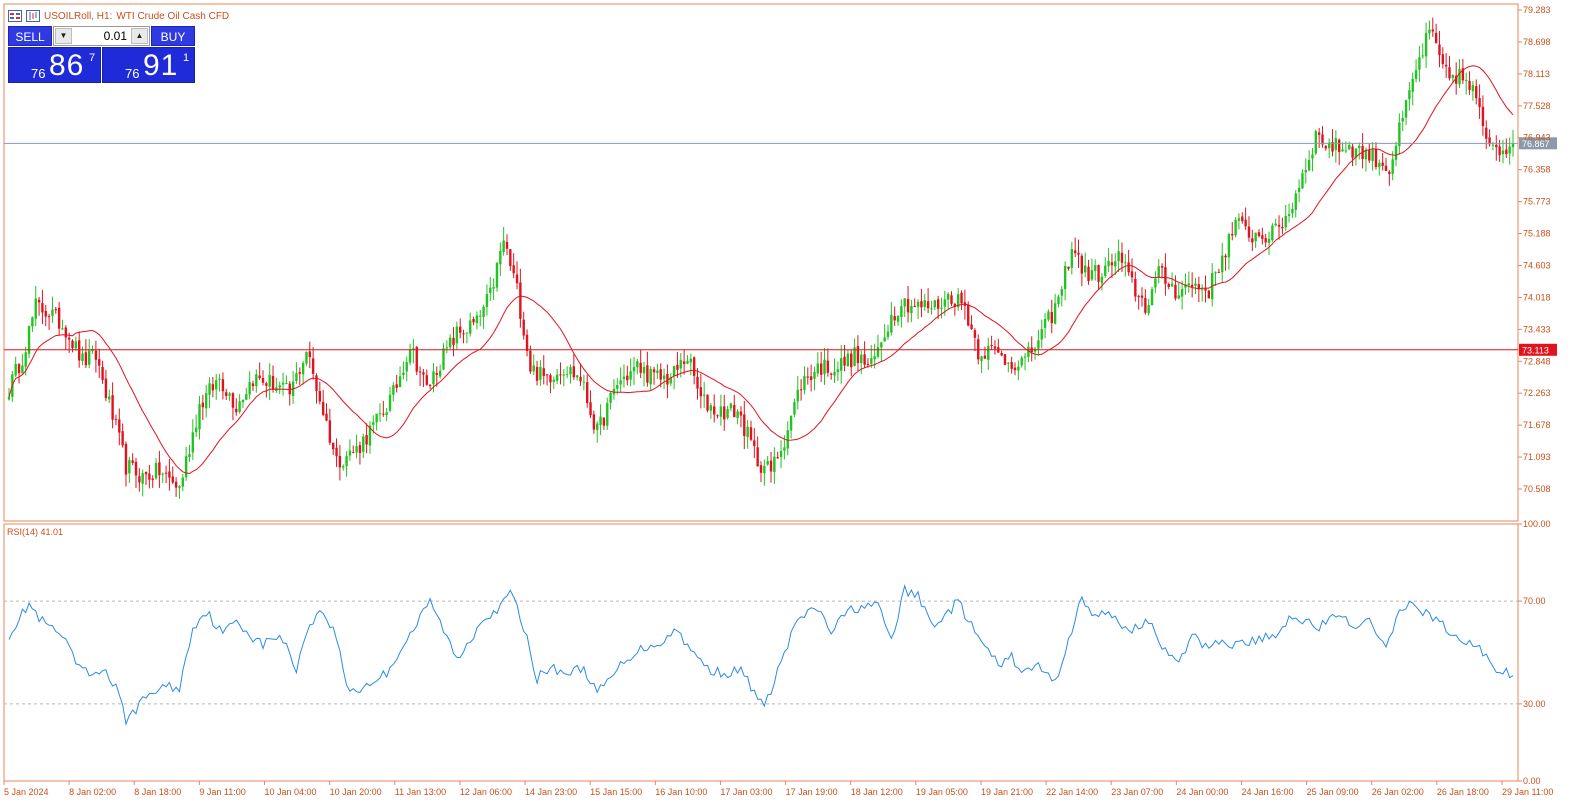 The height and width of the screenshot is (812, 1571). What do you see at coordinates (551, 792) in the screenshot?
I see `time-axis-label: 14 Jan 23:00` at bounding box center [551, 792].